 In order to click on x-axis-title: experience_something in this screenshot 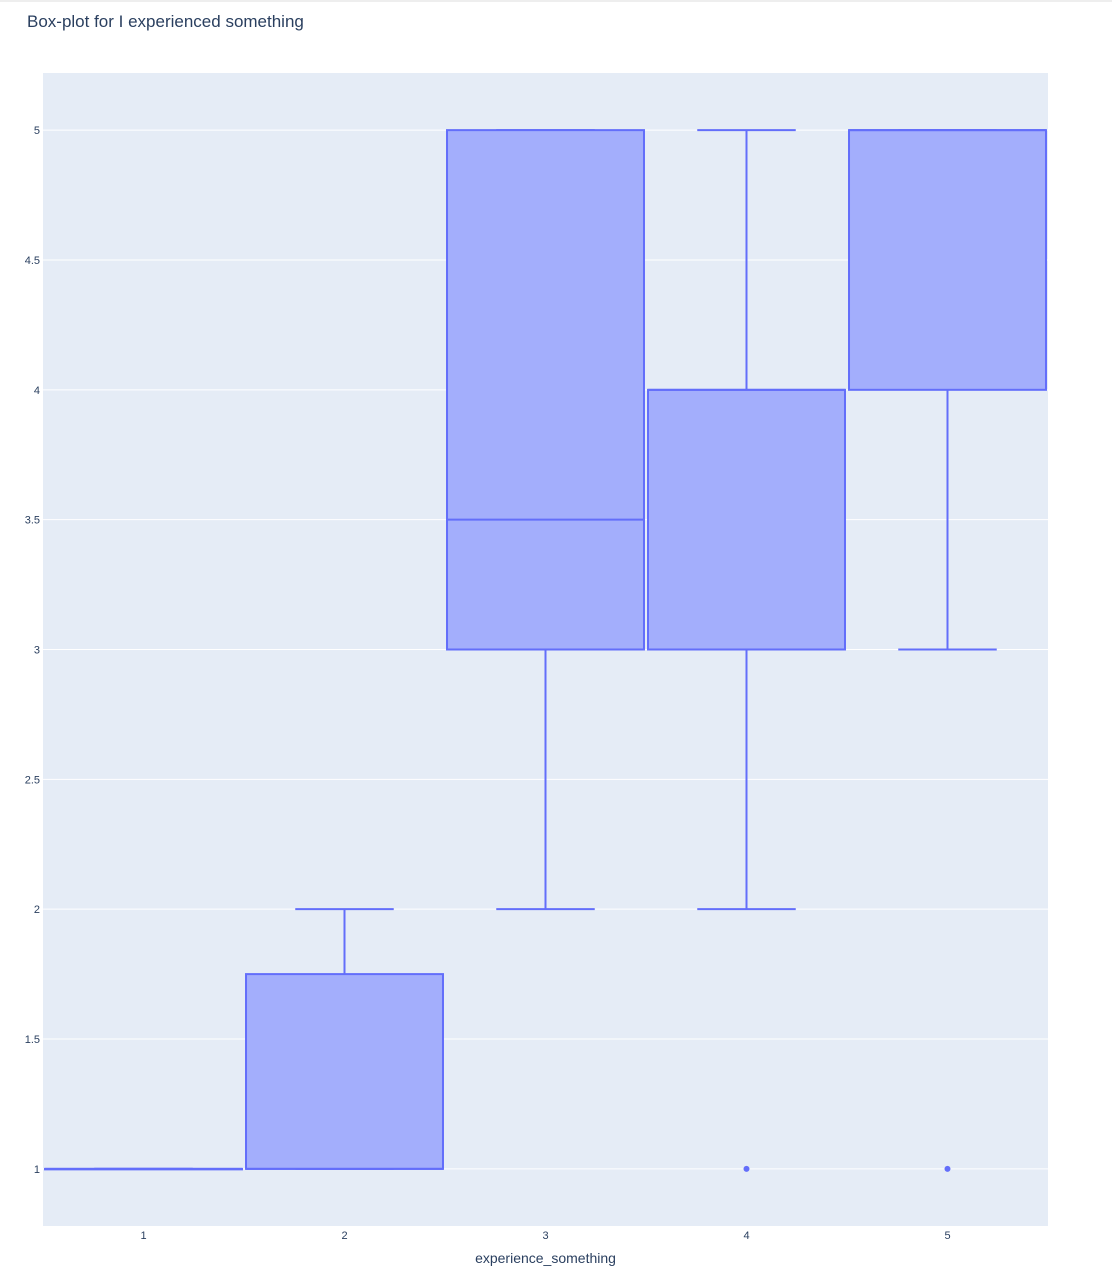, I will do `click(545, 1258)`.